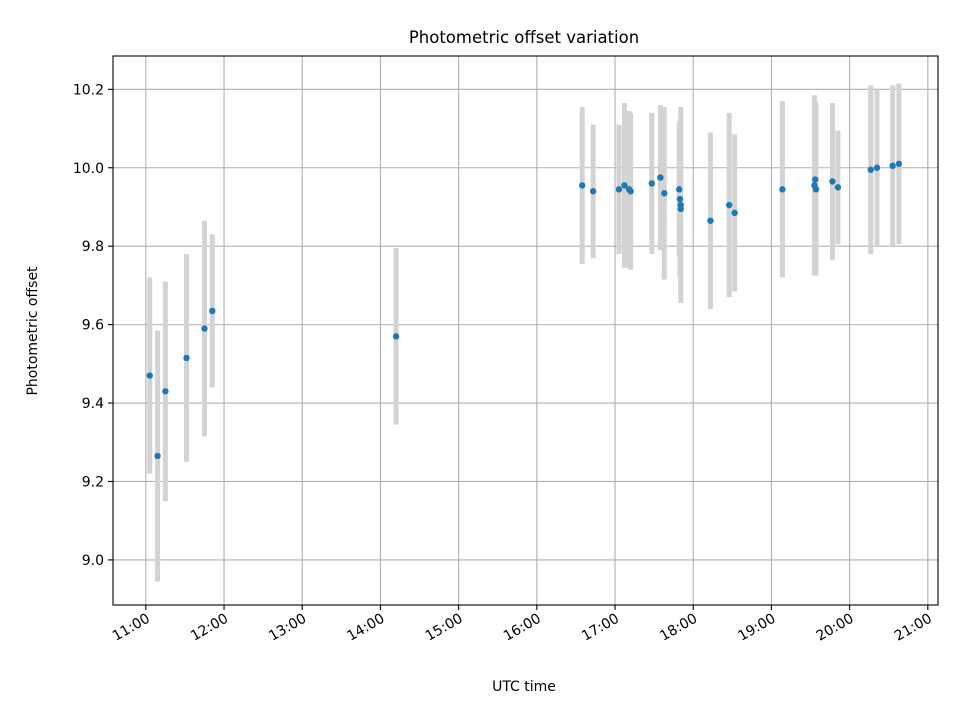 This screenshot has width=960, height=720. What do you see at coordinates (913, 628) in the screenshot?
I see `x-tick-label: 21:00` at bounding box center [913, 628].